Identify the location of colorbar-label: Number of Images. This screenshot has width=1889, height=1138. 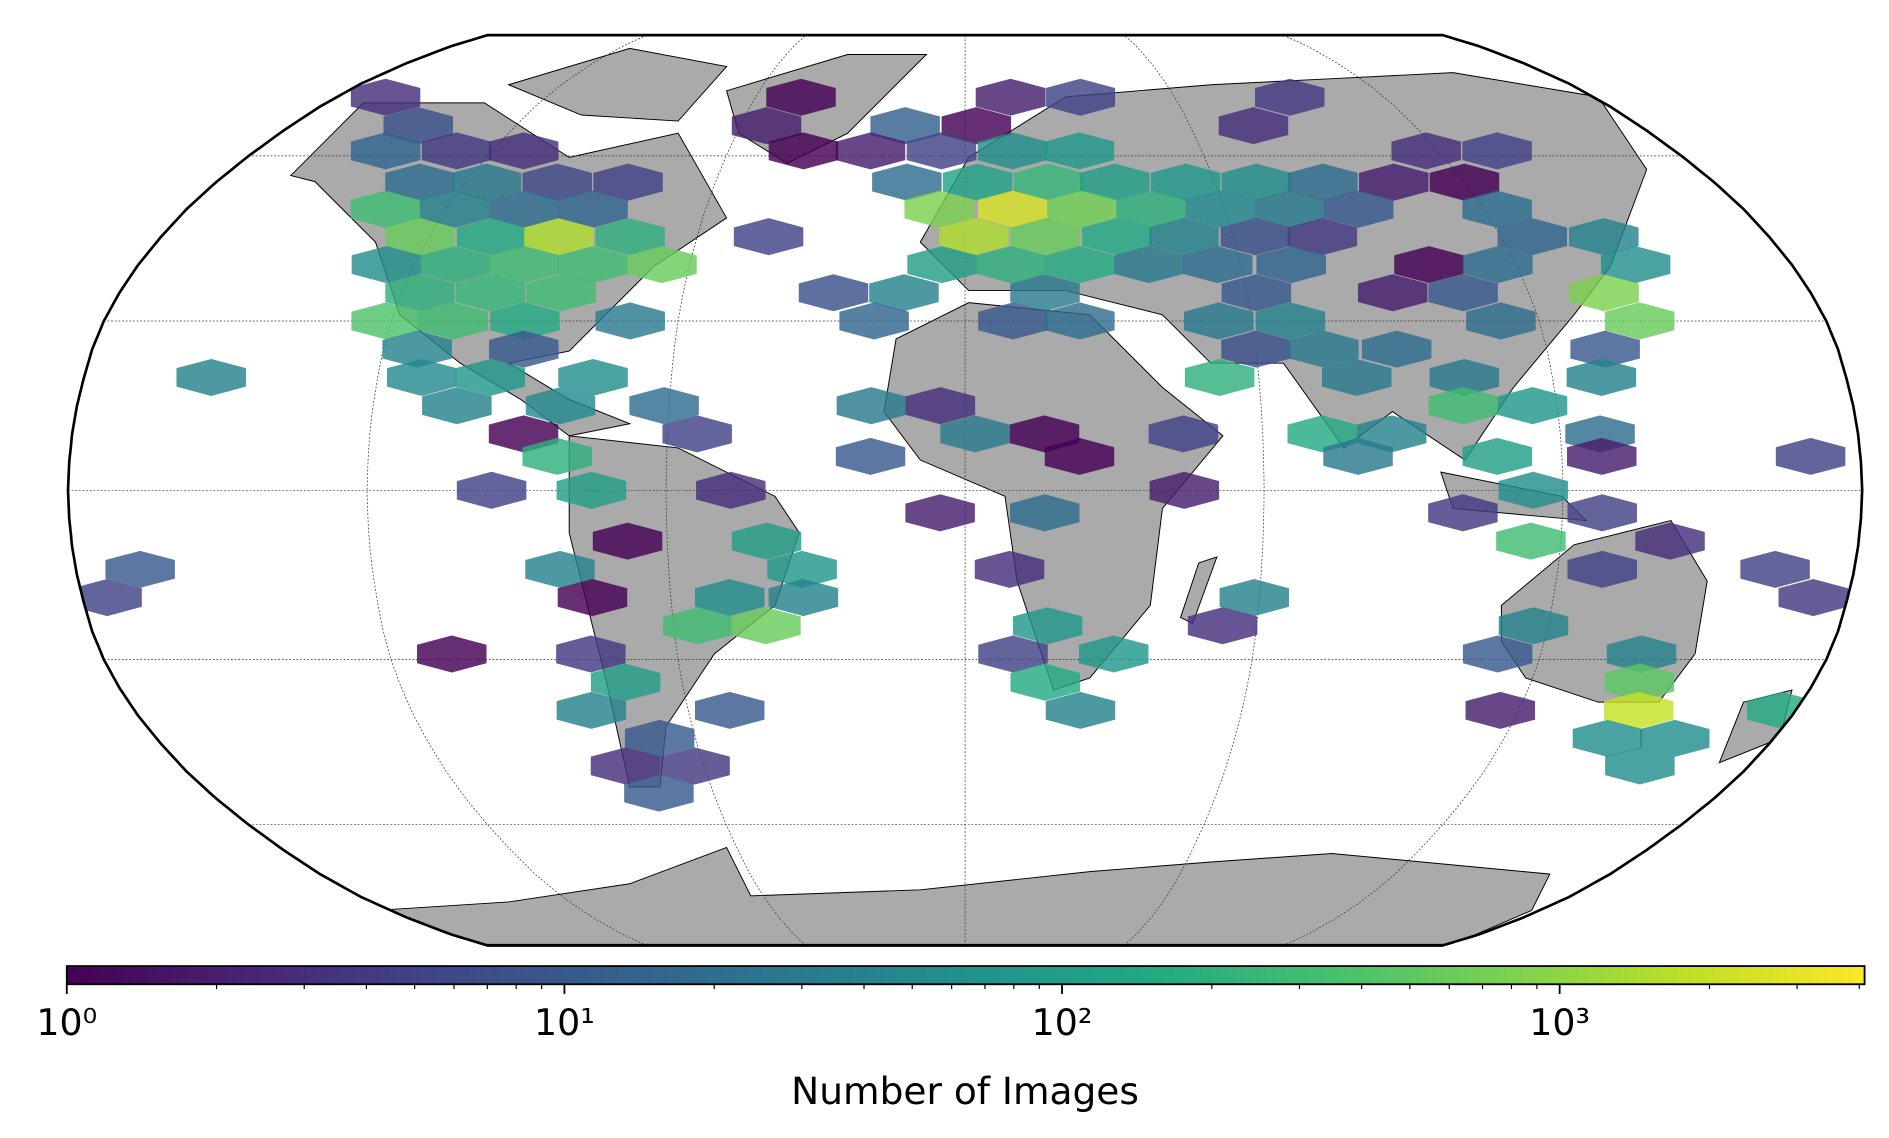
(965, 1091).